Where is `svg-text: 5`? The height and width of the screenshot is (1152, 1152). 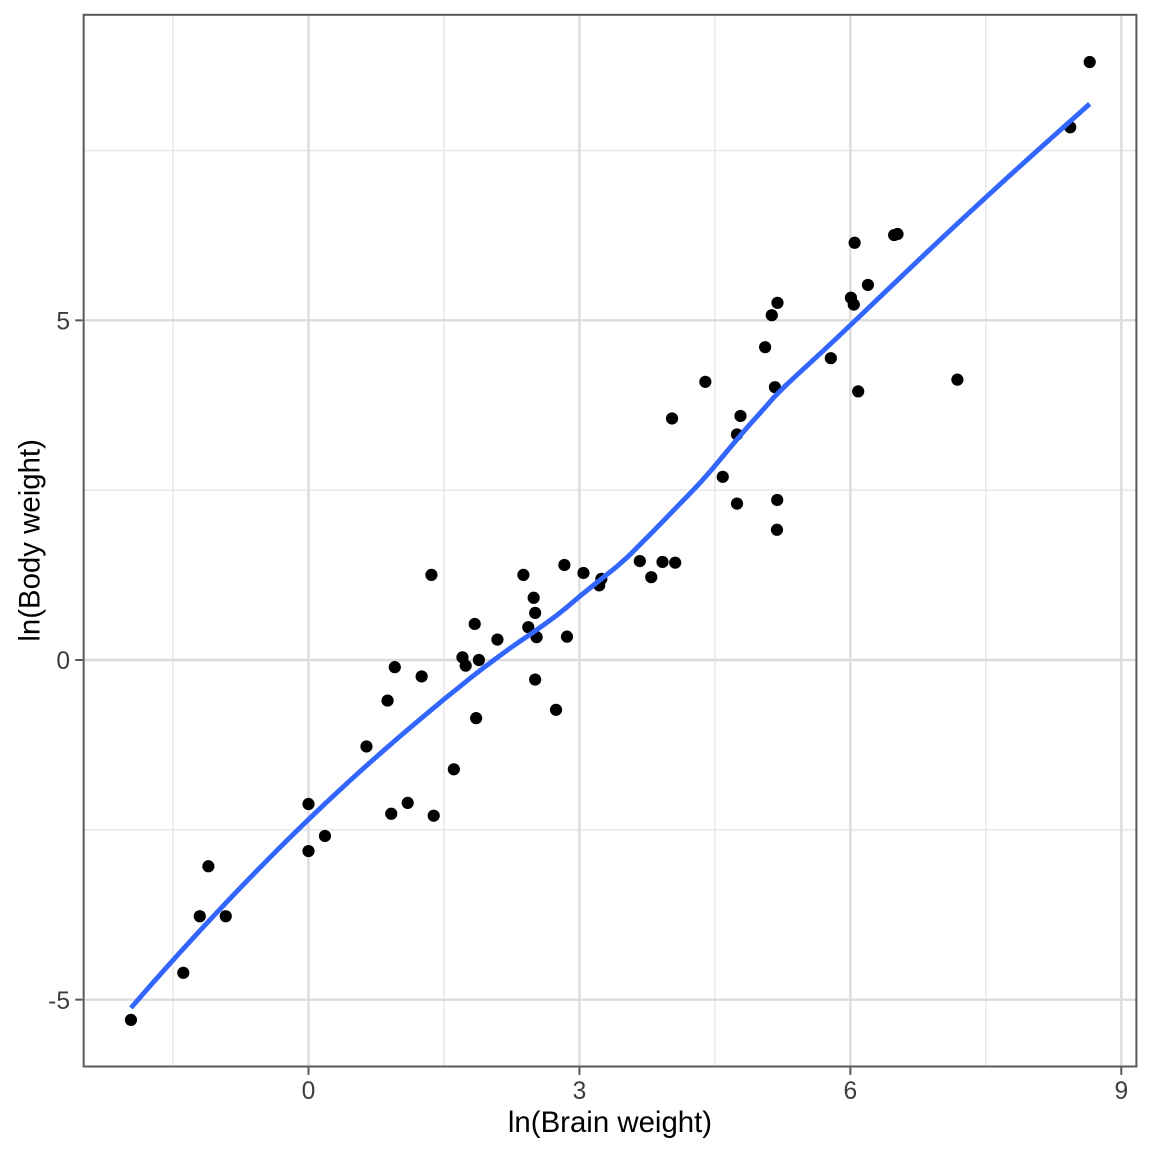 svg-text: 5 is located at coordinates (63, 322).